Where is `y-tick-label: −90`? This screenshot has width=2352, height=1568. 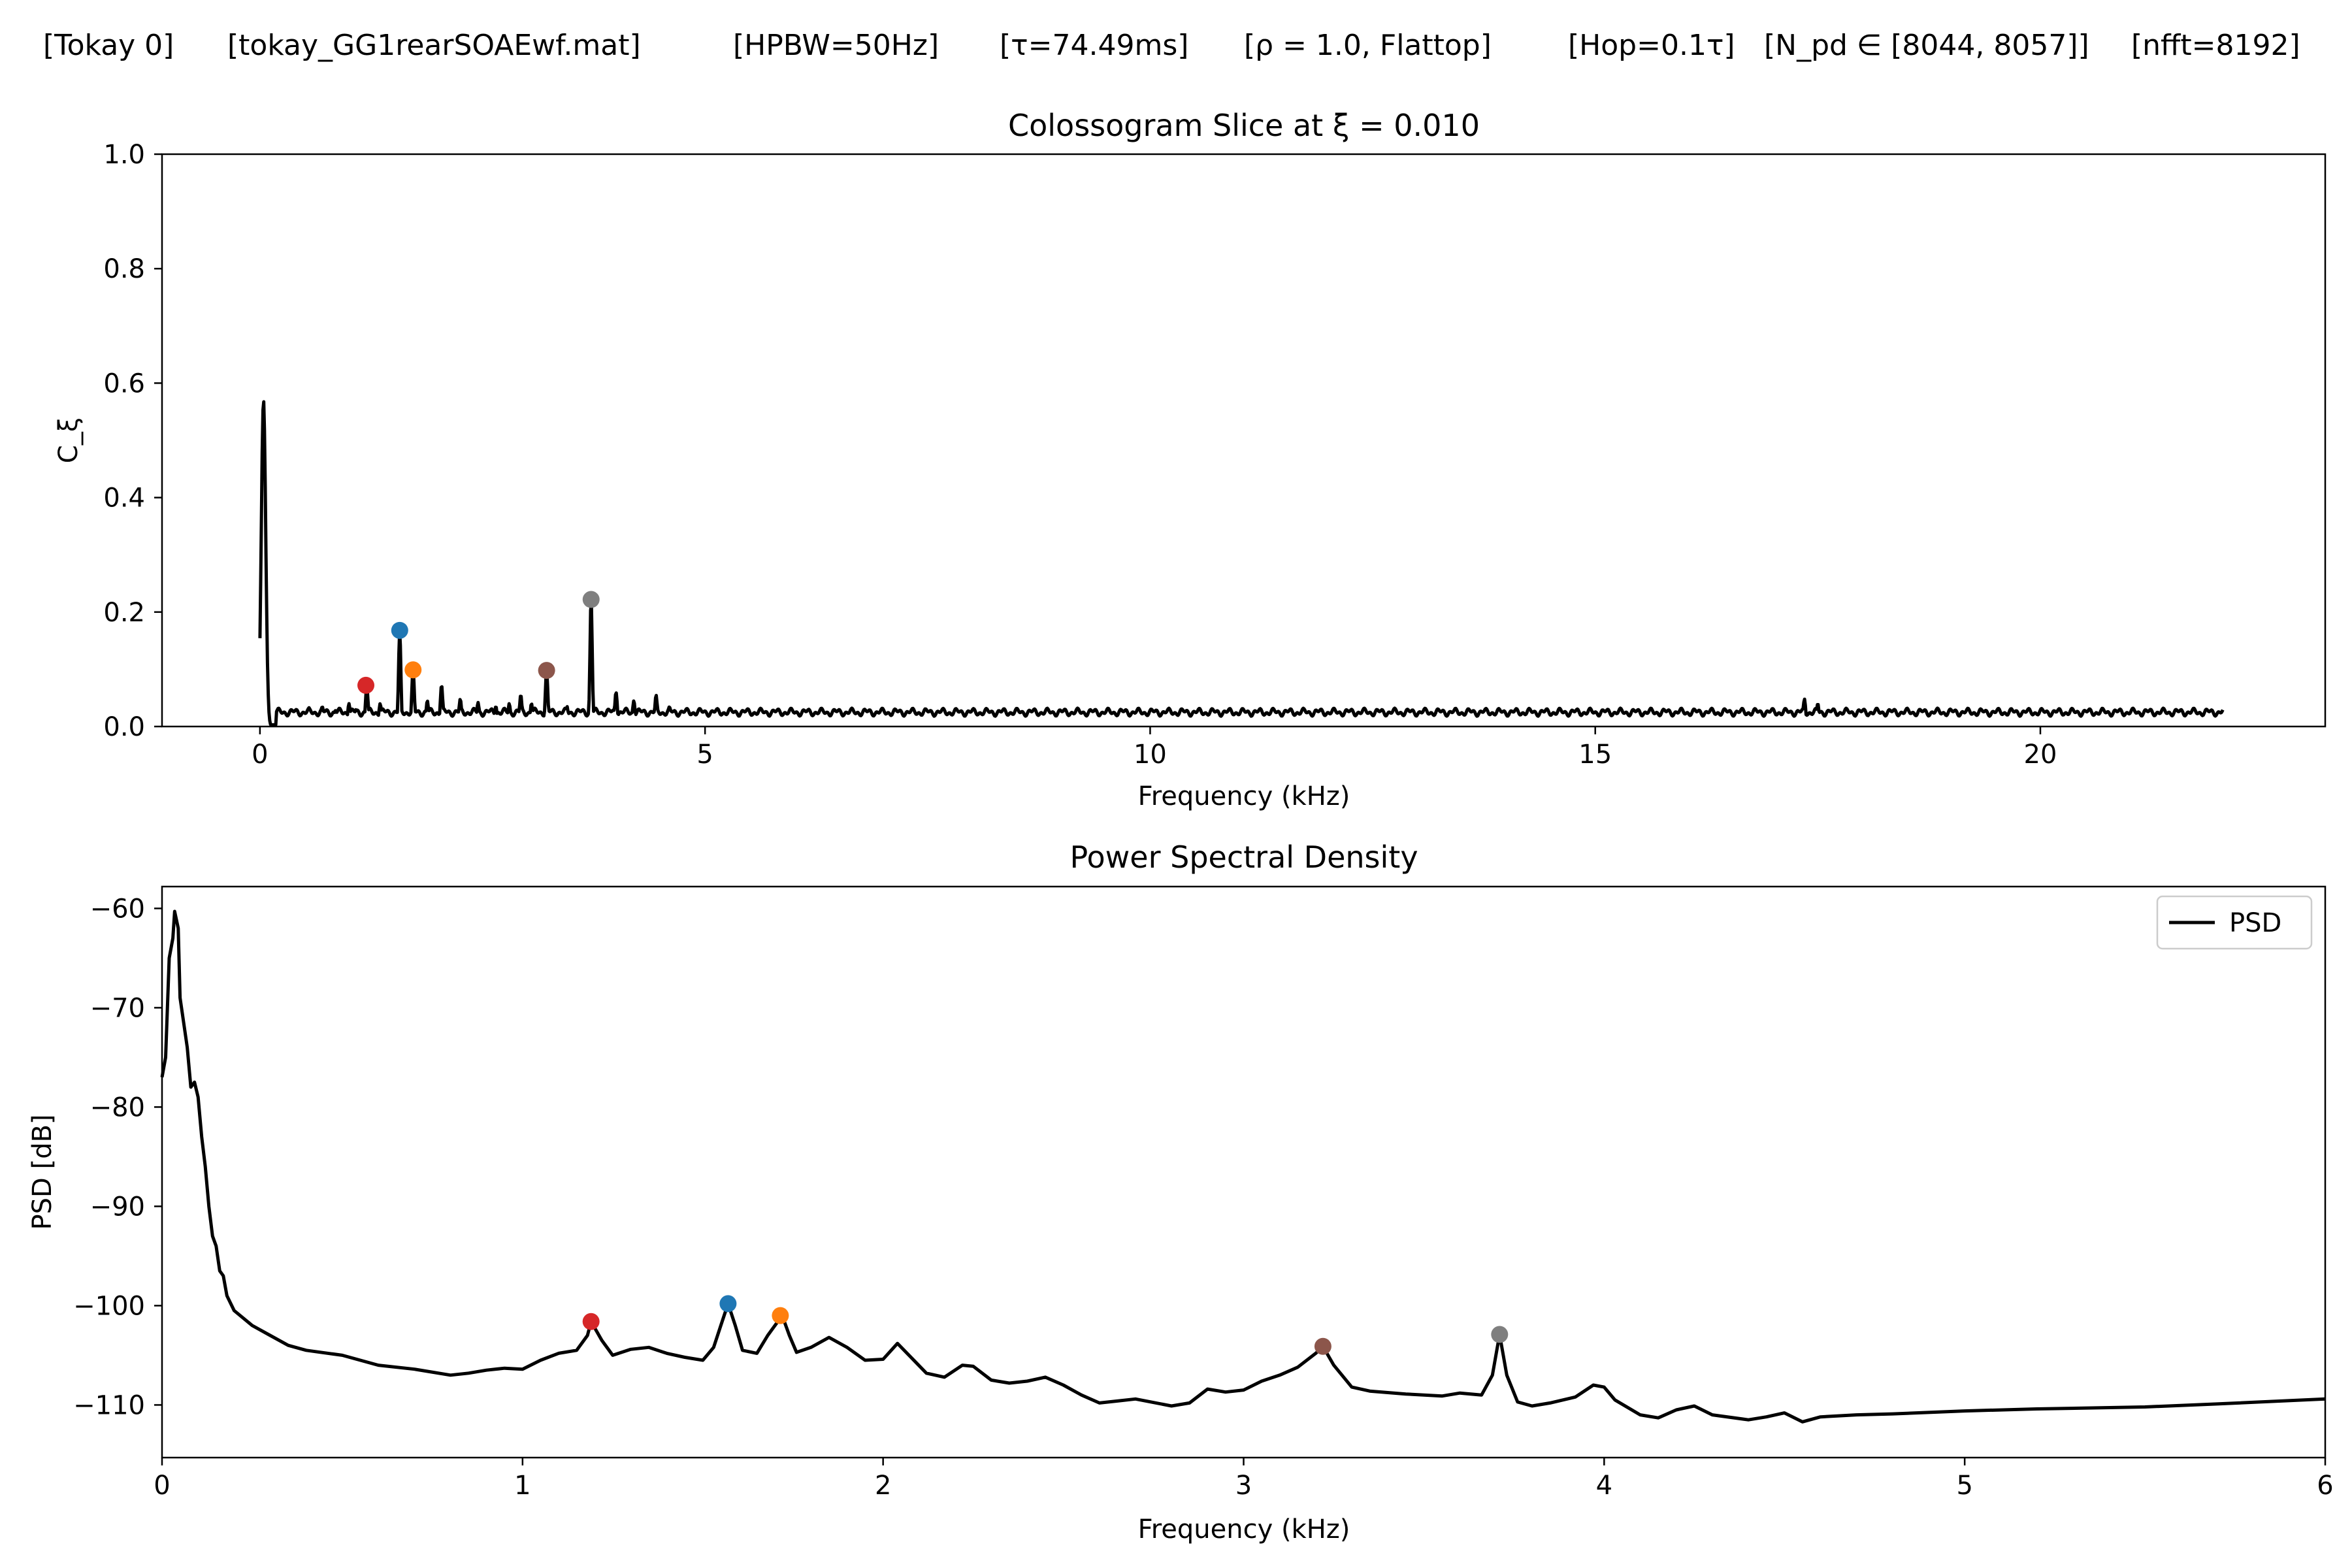
y-tick-label: −90 is located at coordinates (117, 1207).